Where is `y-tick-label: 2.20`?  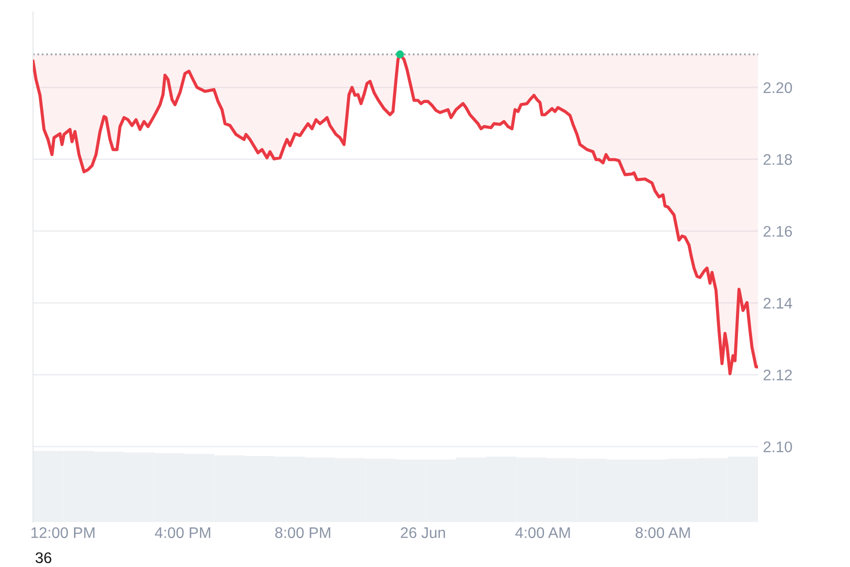
y-tick-label: 2.20 is located at coordinates (778, 88).